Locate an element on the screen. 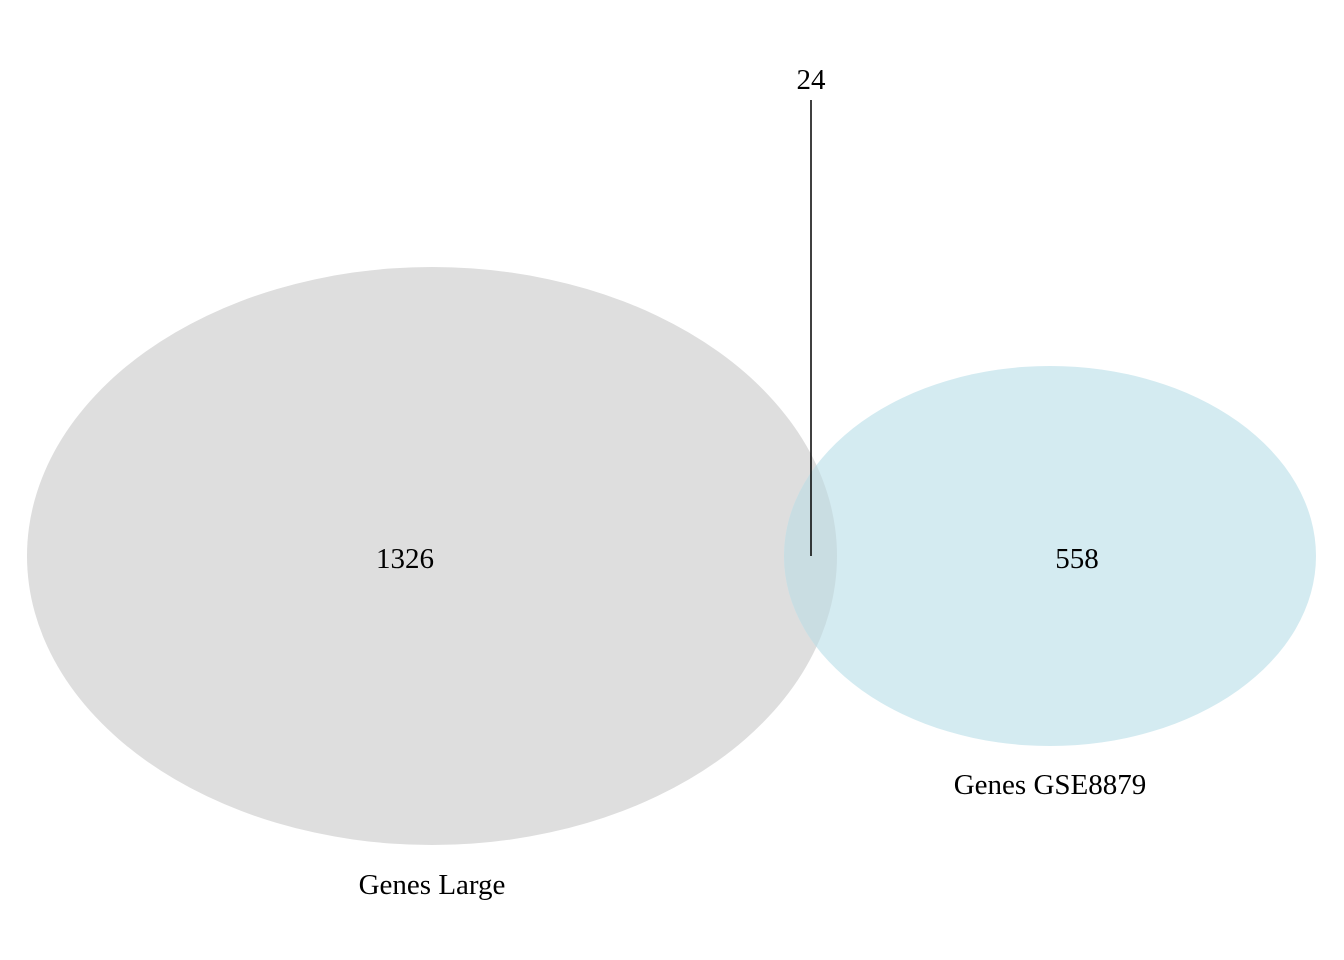  intersection-count: 24 is located at coordinates (812, 80).